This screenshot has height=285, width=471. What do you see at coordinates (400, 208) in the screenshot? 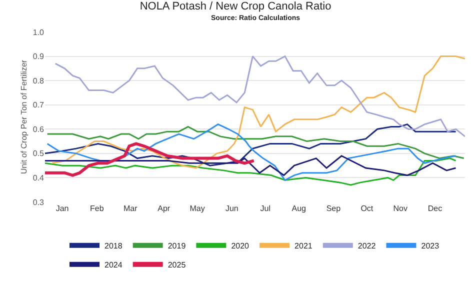
I see `x-tick-label: Nov` at bounding box center [400, 208].